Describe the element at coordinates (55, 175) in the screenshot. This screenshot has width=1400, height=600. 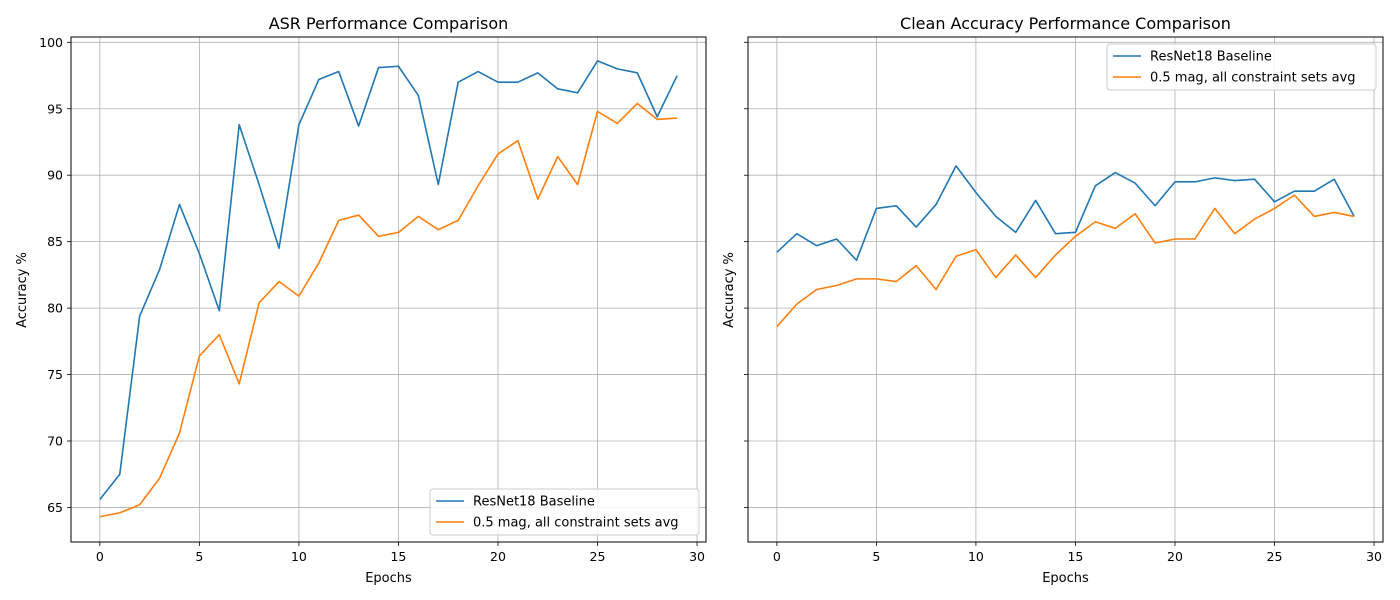
I see `y-tick-label: 90` at that location.